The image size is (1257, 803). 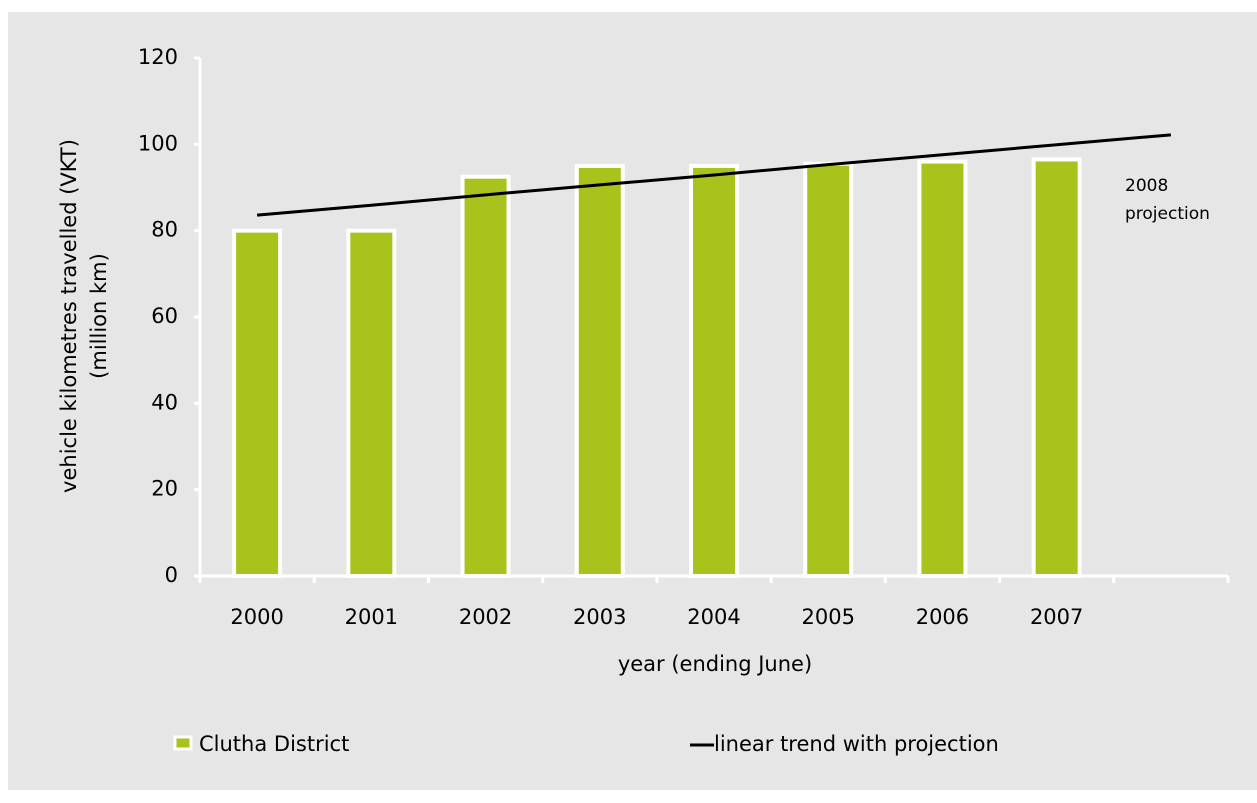 What do you see at coordinates (715, 664) in the screenshot?
I see `x-axis-title: year (ending June)` at bounding box center [715, 664].